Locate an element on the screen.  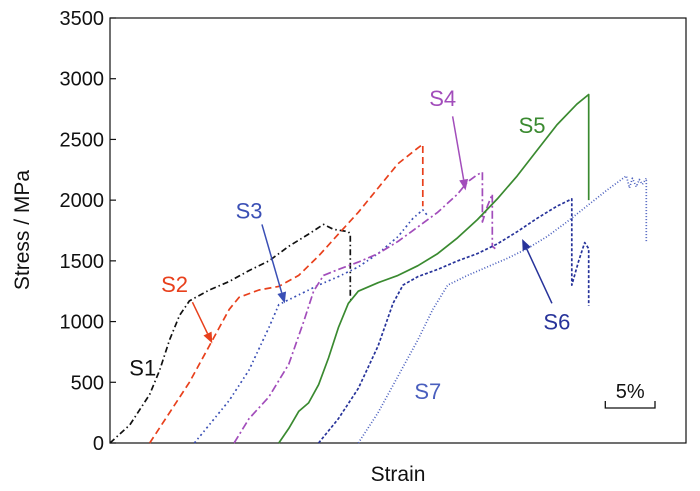
series-label-s1: S1 is located at coordinates (142, 368).